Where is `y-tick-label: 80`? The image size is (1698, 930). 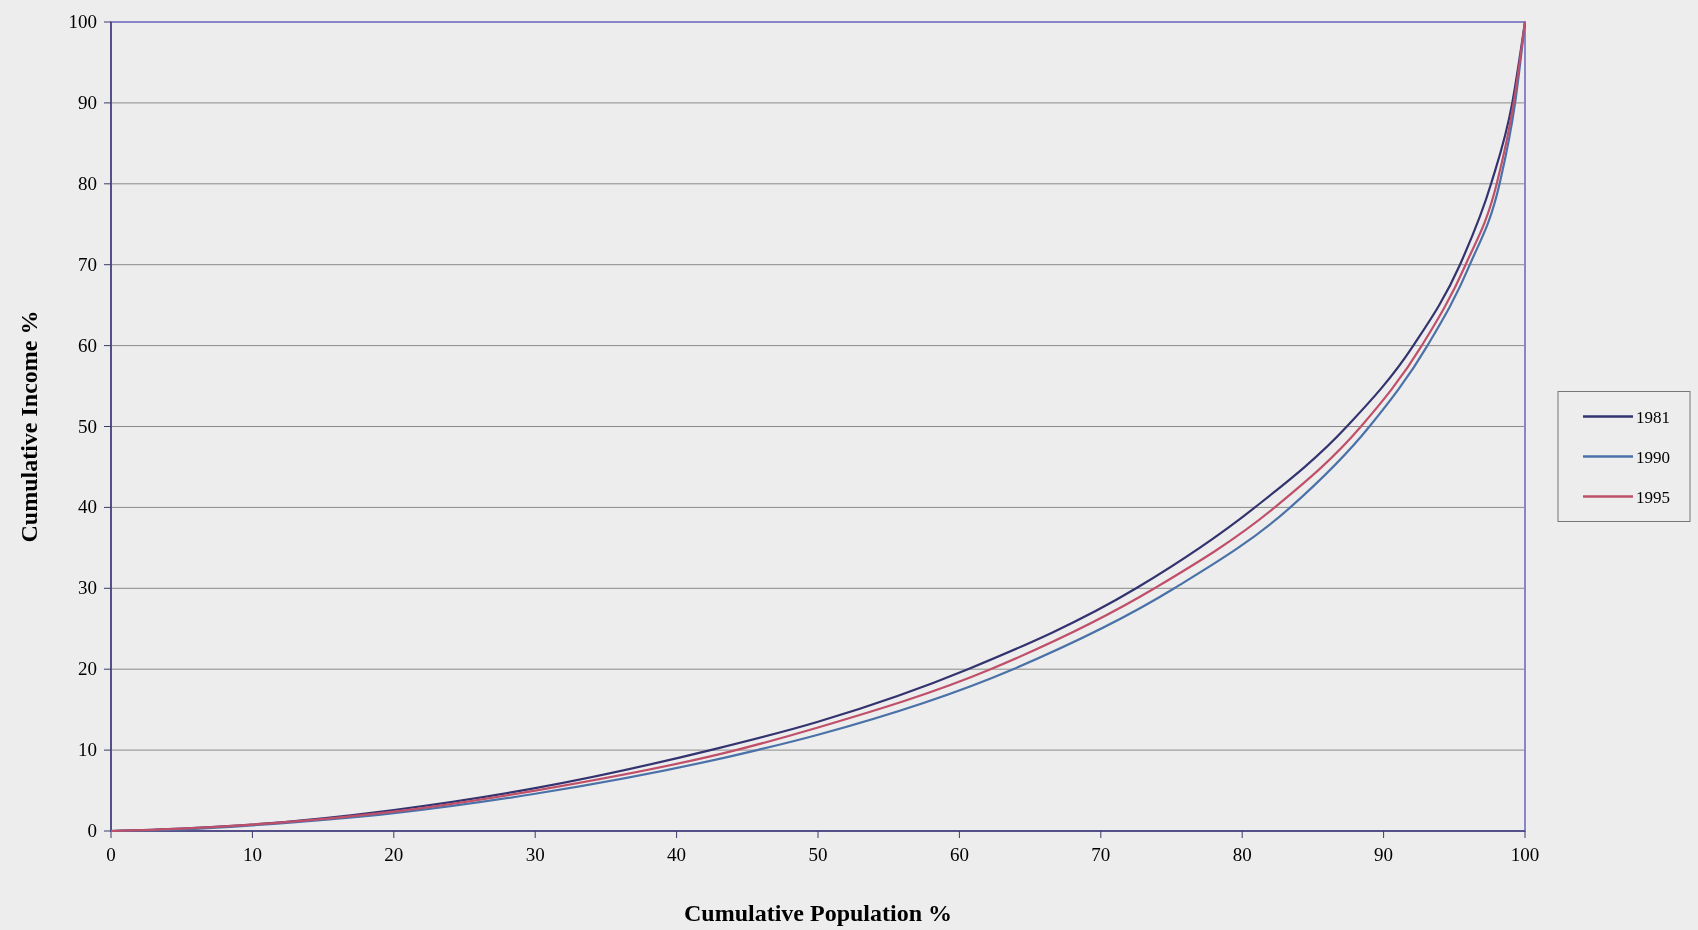
y-tick-label: 80 is located at coordinates (87, 183).